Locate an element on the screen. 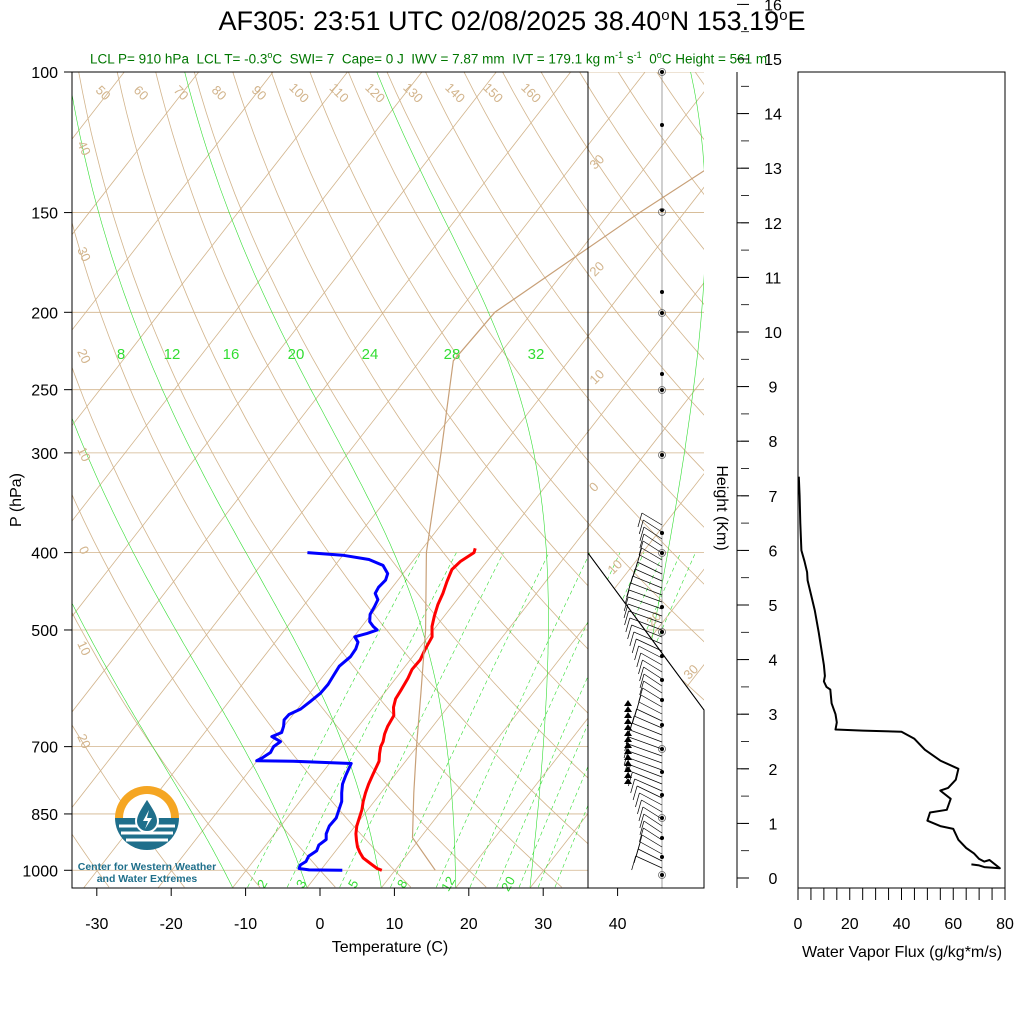 The image size is (1024, 1024). flux-x-tick-label: 20 is located at coordinates (850, 924).